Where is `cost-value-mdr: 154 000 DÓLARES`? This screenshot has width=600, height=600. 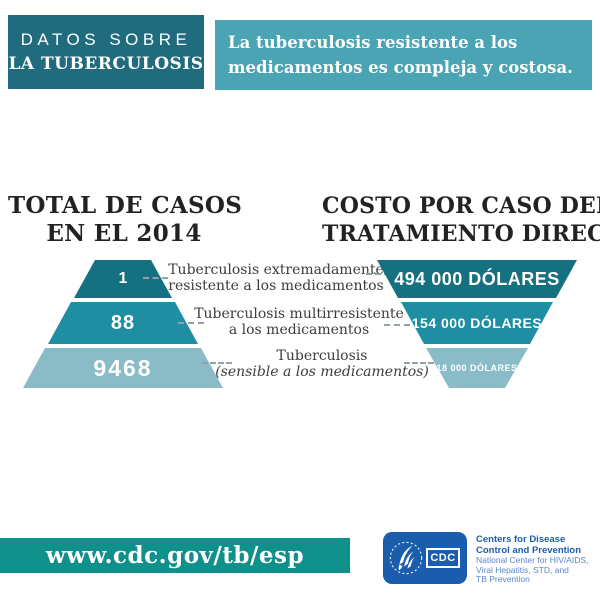
cost-value-mdr: 154 000 DÓLARES is located at coordinates (477, 323).